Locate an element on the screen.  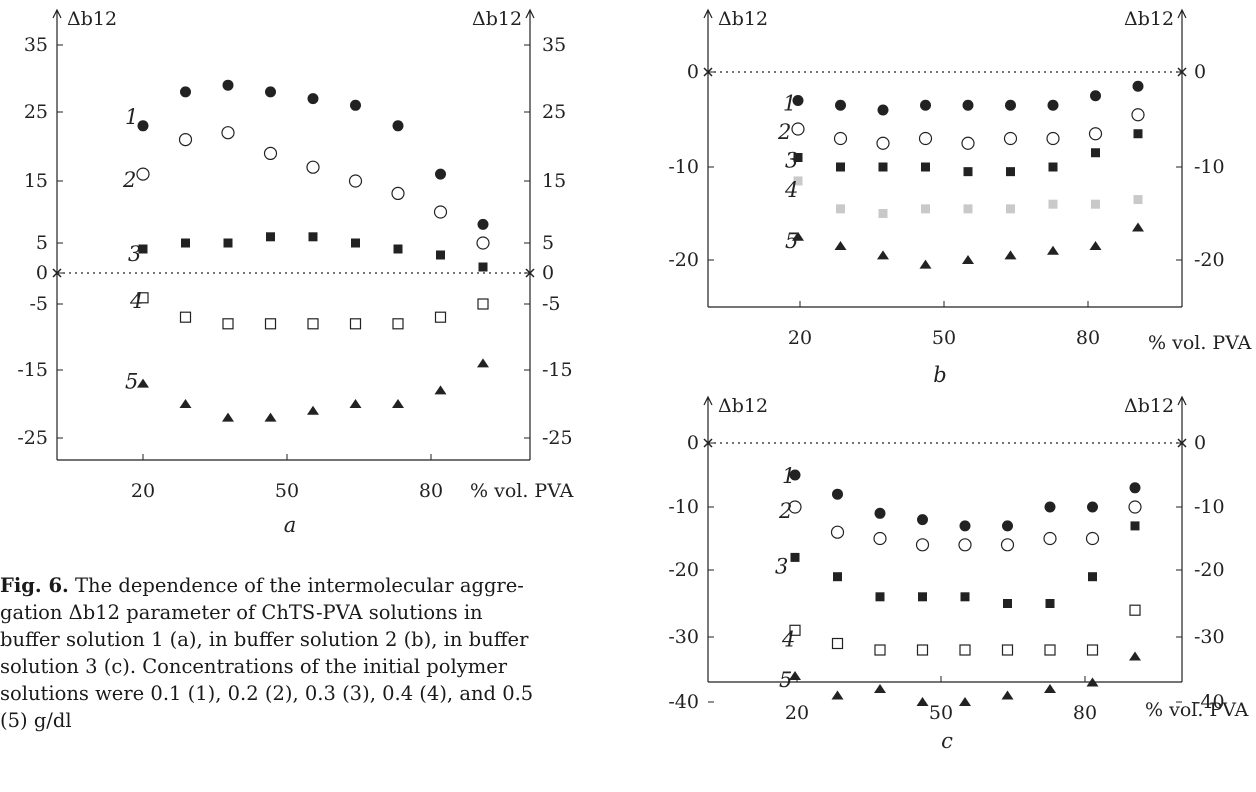
panel-label-c: c is located at coordinates (947, 741).